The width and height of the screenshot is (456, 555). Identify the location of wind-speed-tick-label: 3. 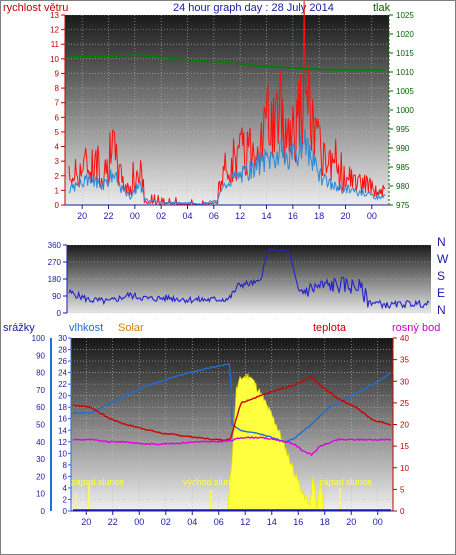
(57, 161).